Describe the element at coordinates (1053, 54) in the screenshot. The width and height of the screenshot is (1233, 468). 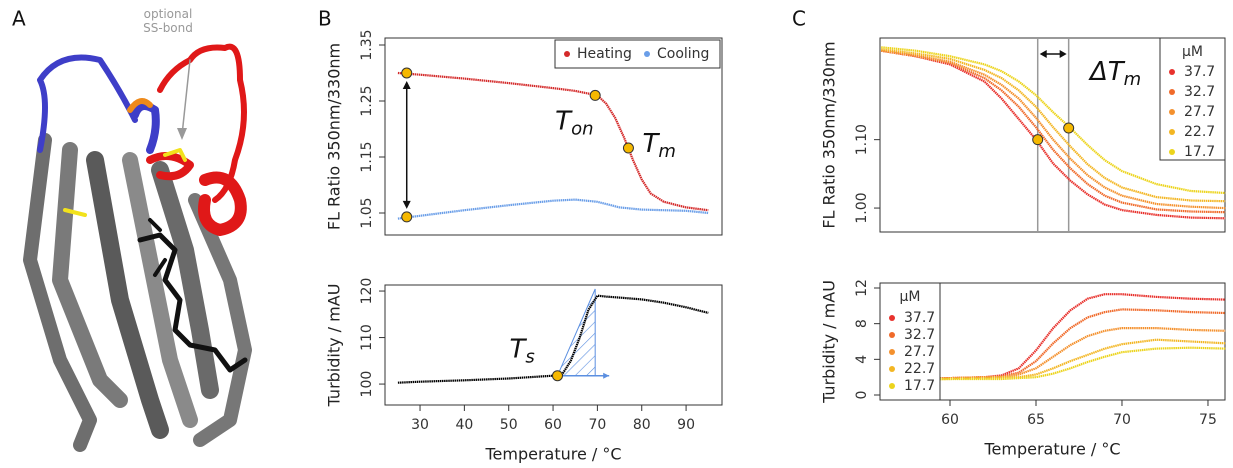
I see `delta-arrow-head` at that location.